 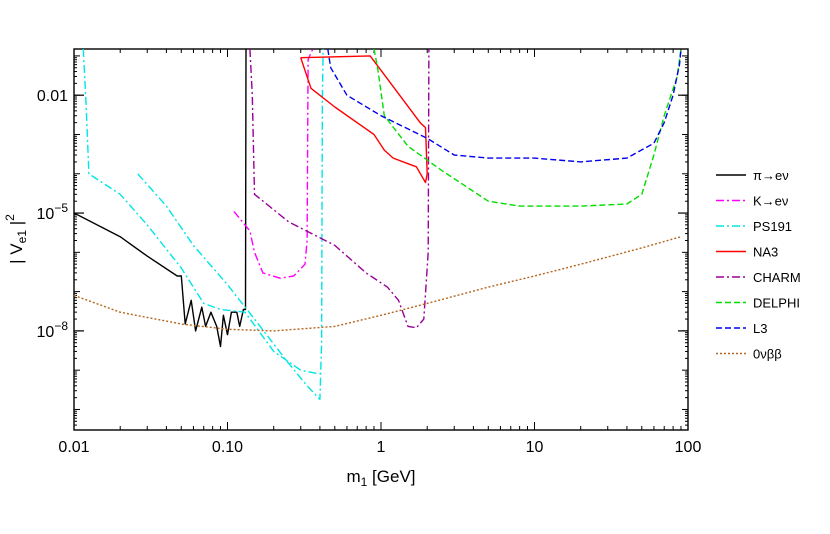 What do you see at coordinates (535, 447) in the screenshot?
I see `x-tick-label: 10` at bounding box center [535, 447].